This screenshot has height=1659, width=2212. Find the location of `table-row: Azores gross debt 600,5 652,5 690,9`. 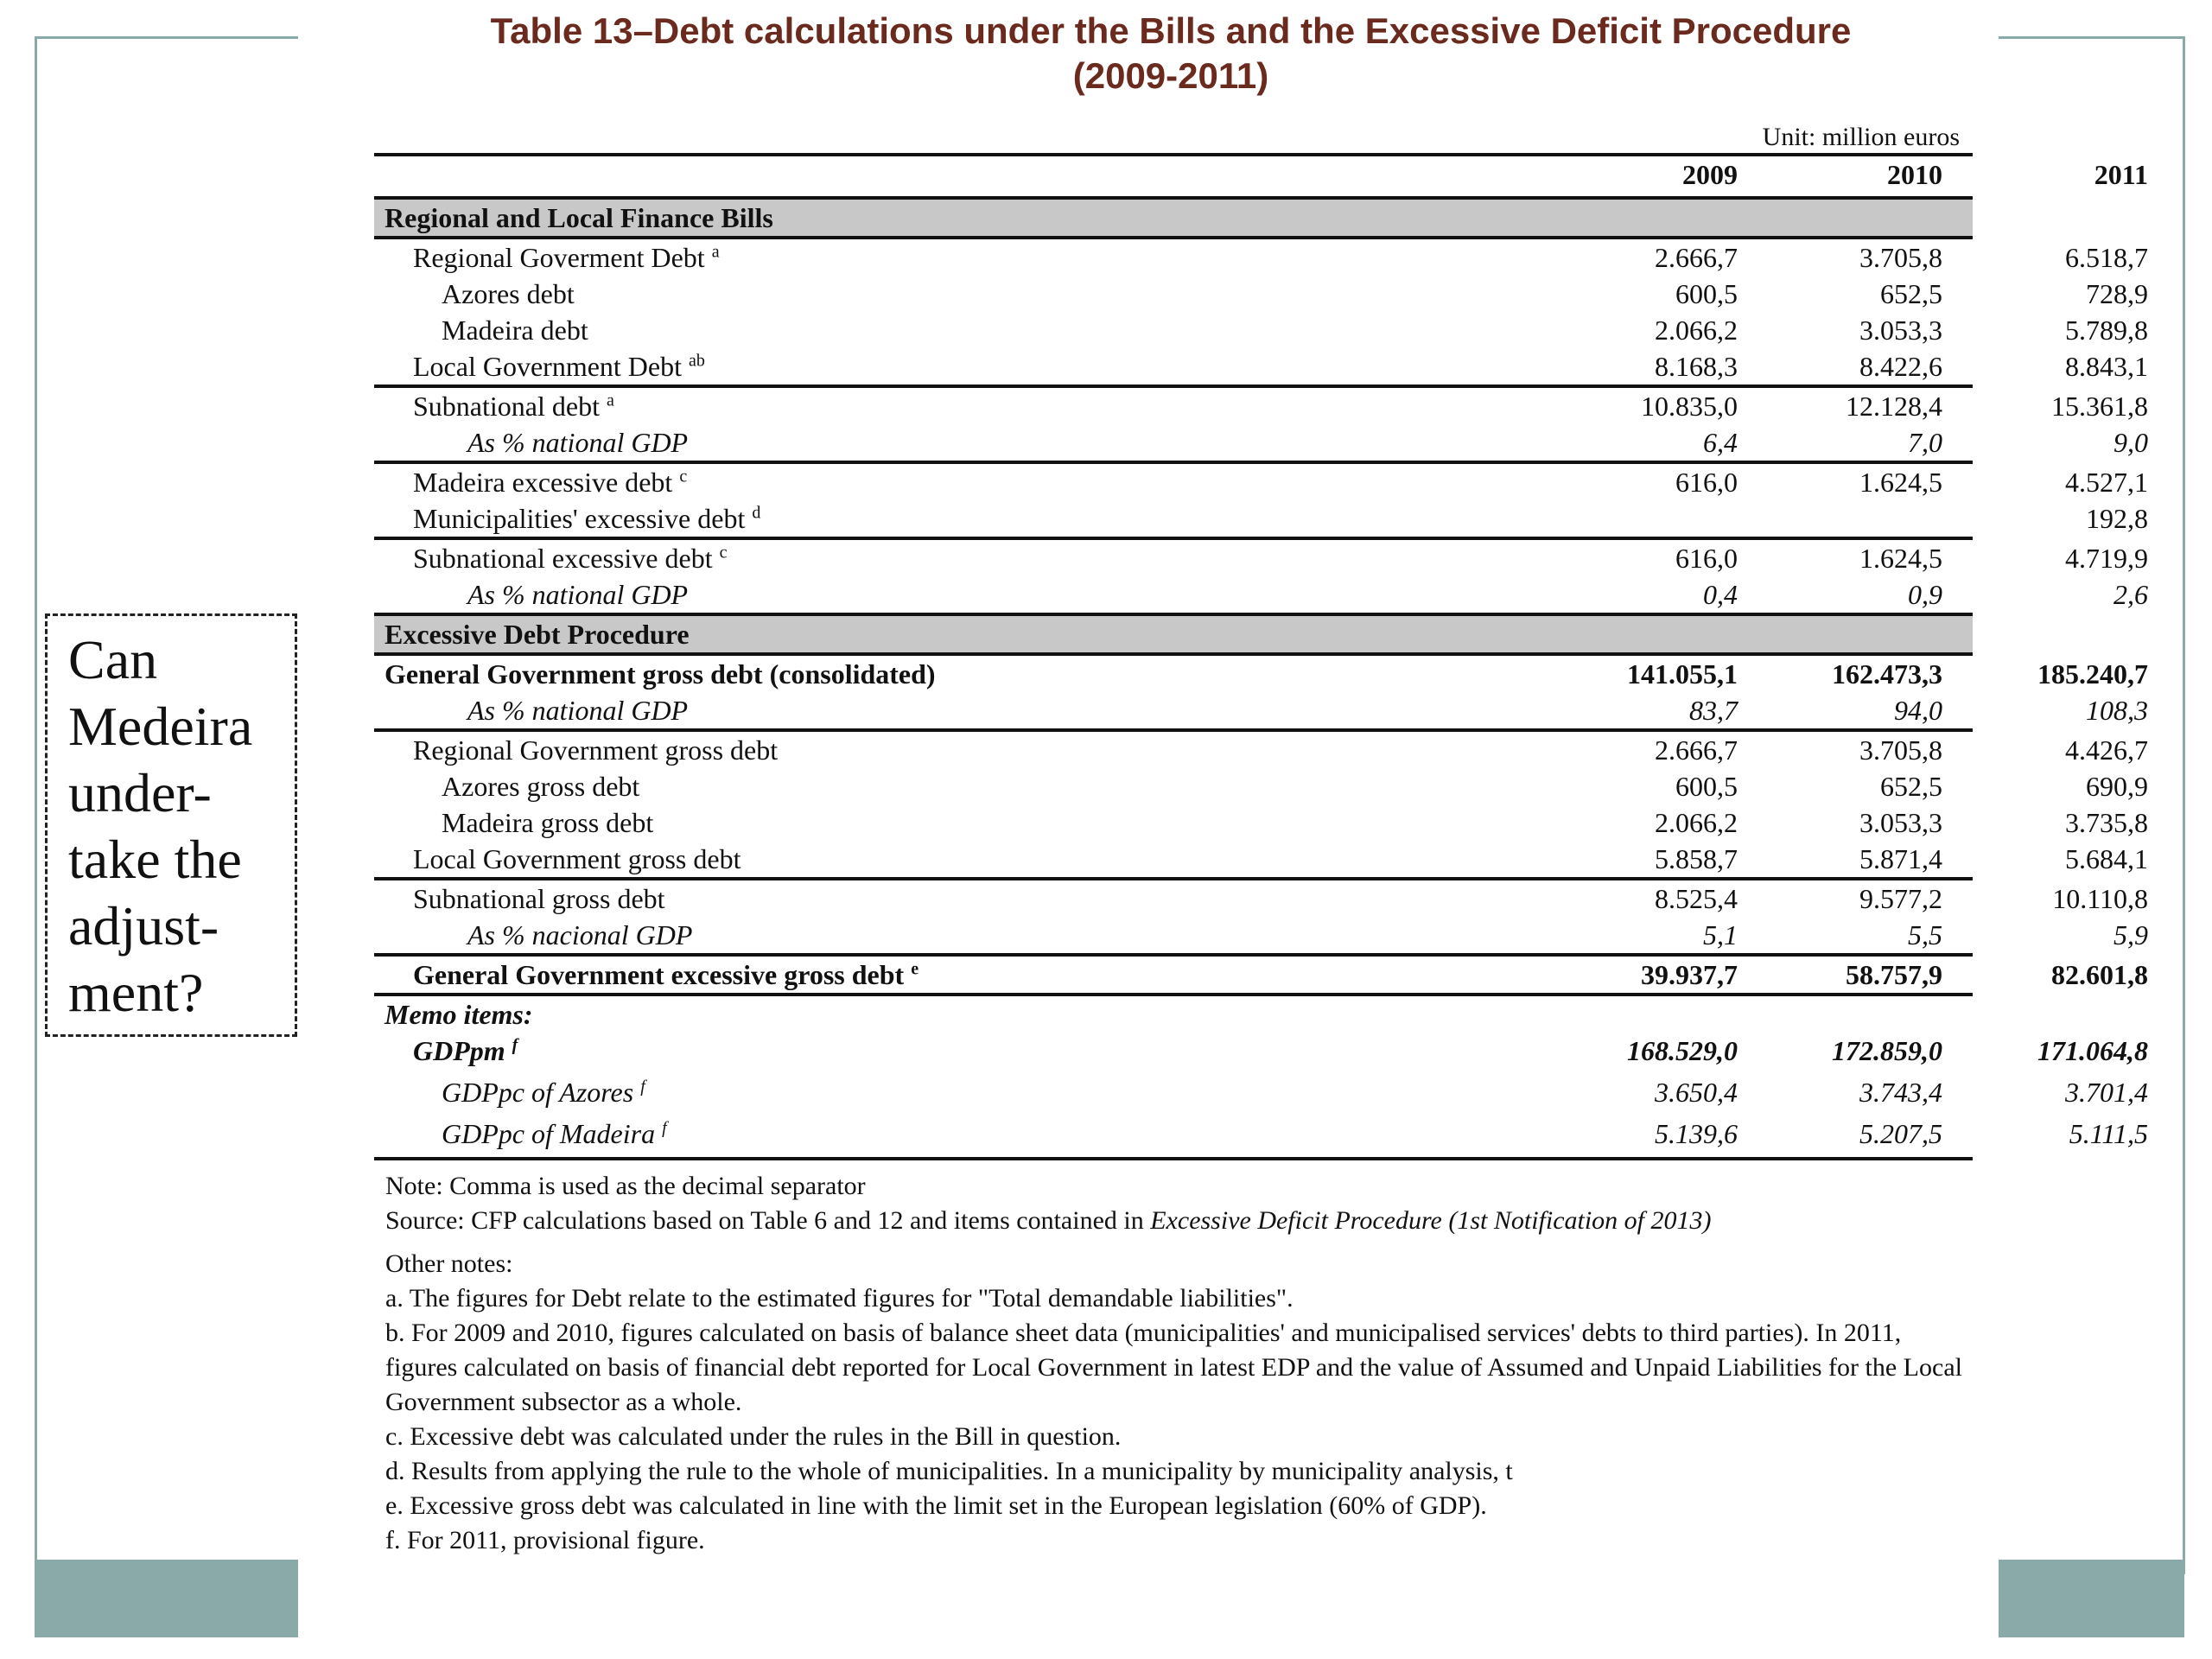

table-row: Azores gross debt 600,5 652,5 690,9 is located at coordinates (1261, 786).